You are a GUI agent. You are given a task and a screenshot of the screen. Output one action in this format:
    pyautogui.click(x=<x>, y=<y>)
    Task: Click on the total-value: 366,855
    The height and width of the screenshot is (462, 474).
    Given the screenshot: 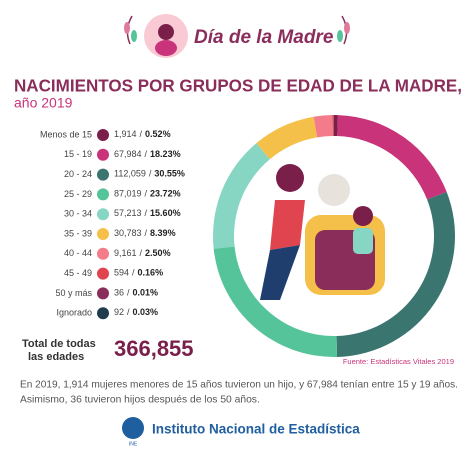 What is the action you would take?
    pyautogui.click(x=154, y=348)
    